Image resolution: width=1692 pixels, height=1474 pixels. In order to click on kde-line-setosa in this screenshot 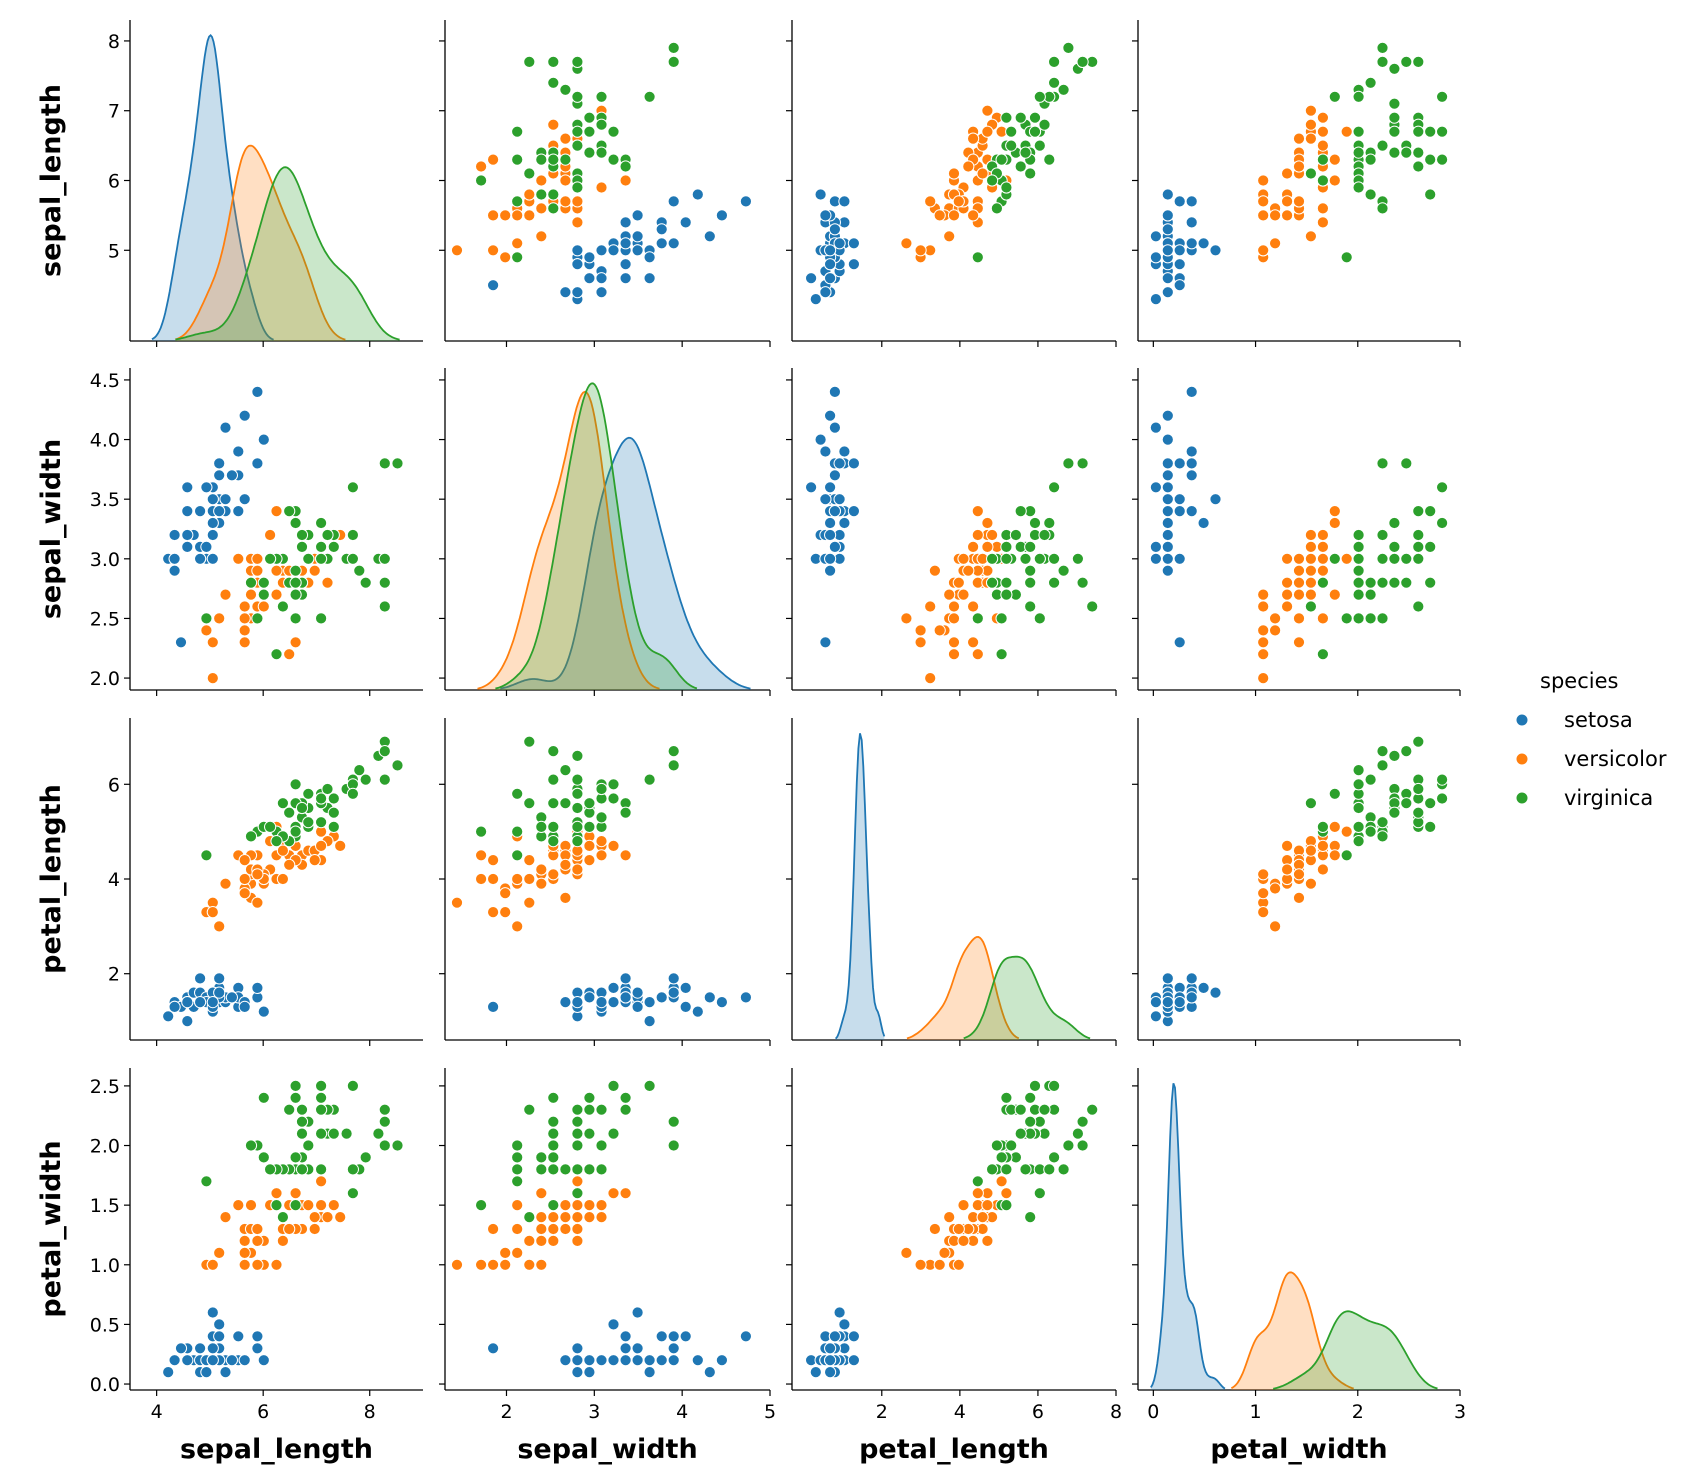, I will do `click(1188, 1236)`.